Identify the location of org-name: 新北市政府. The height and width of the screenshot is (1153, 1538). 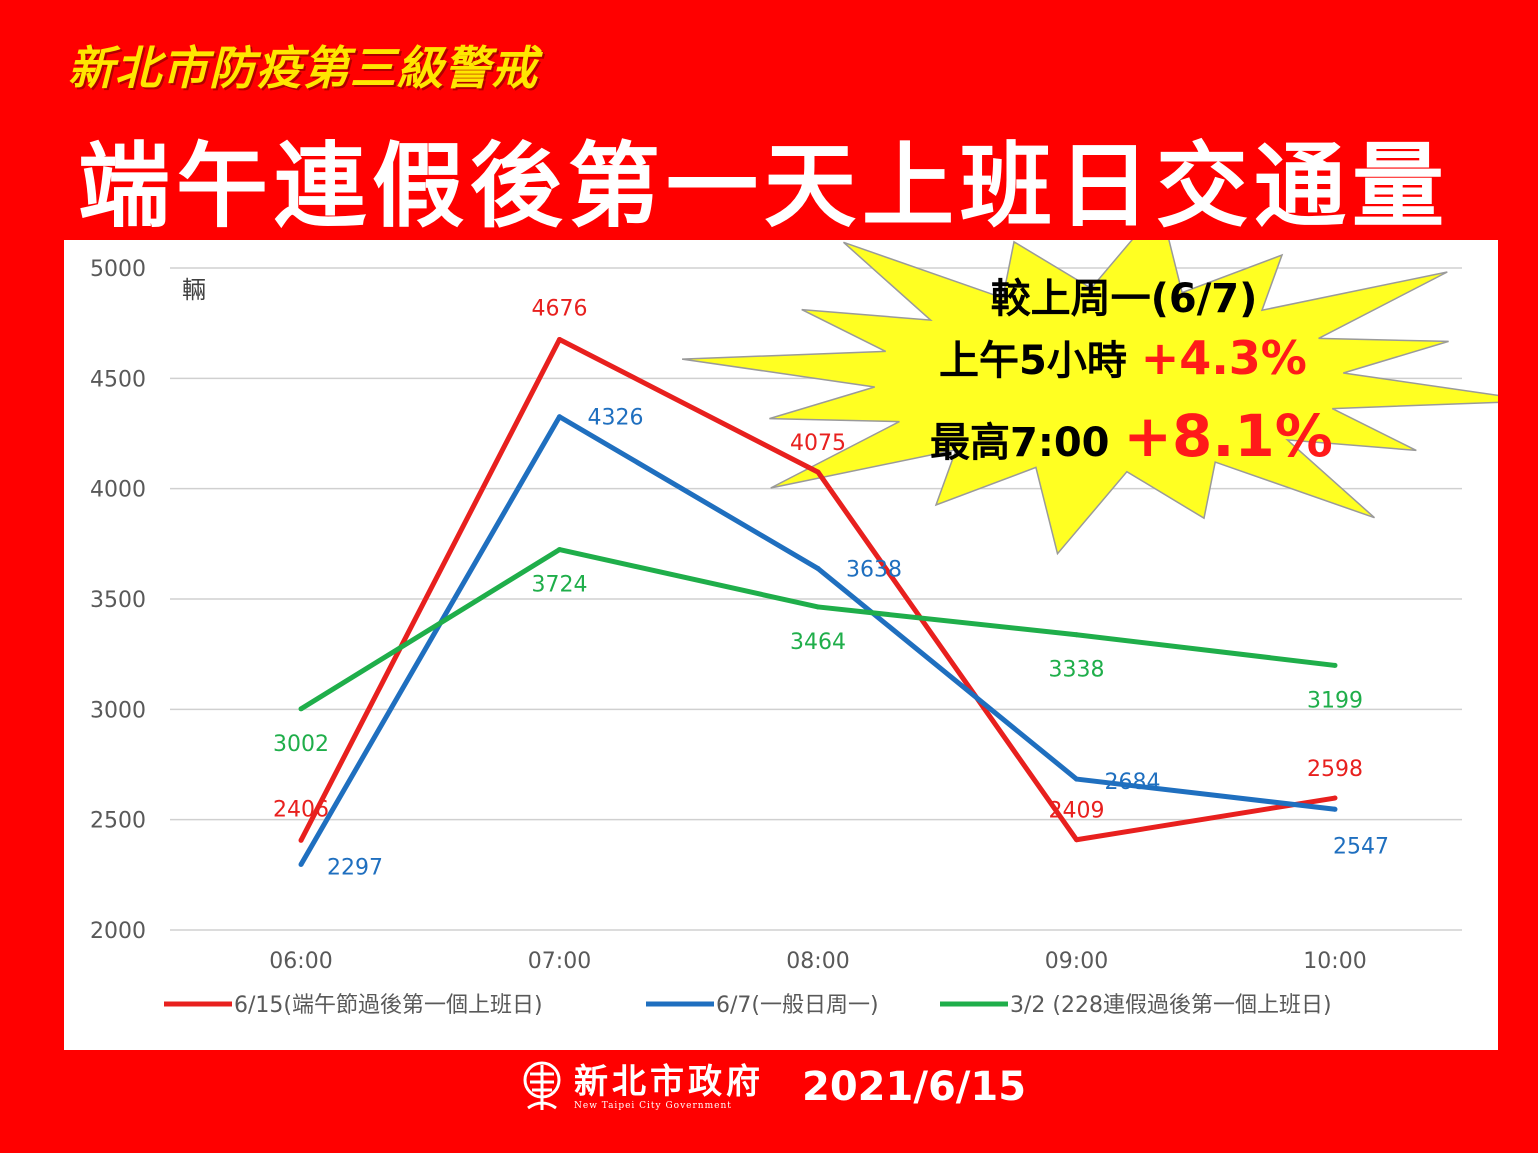
(669, 1082).